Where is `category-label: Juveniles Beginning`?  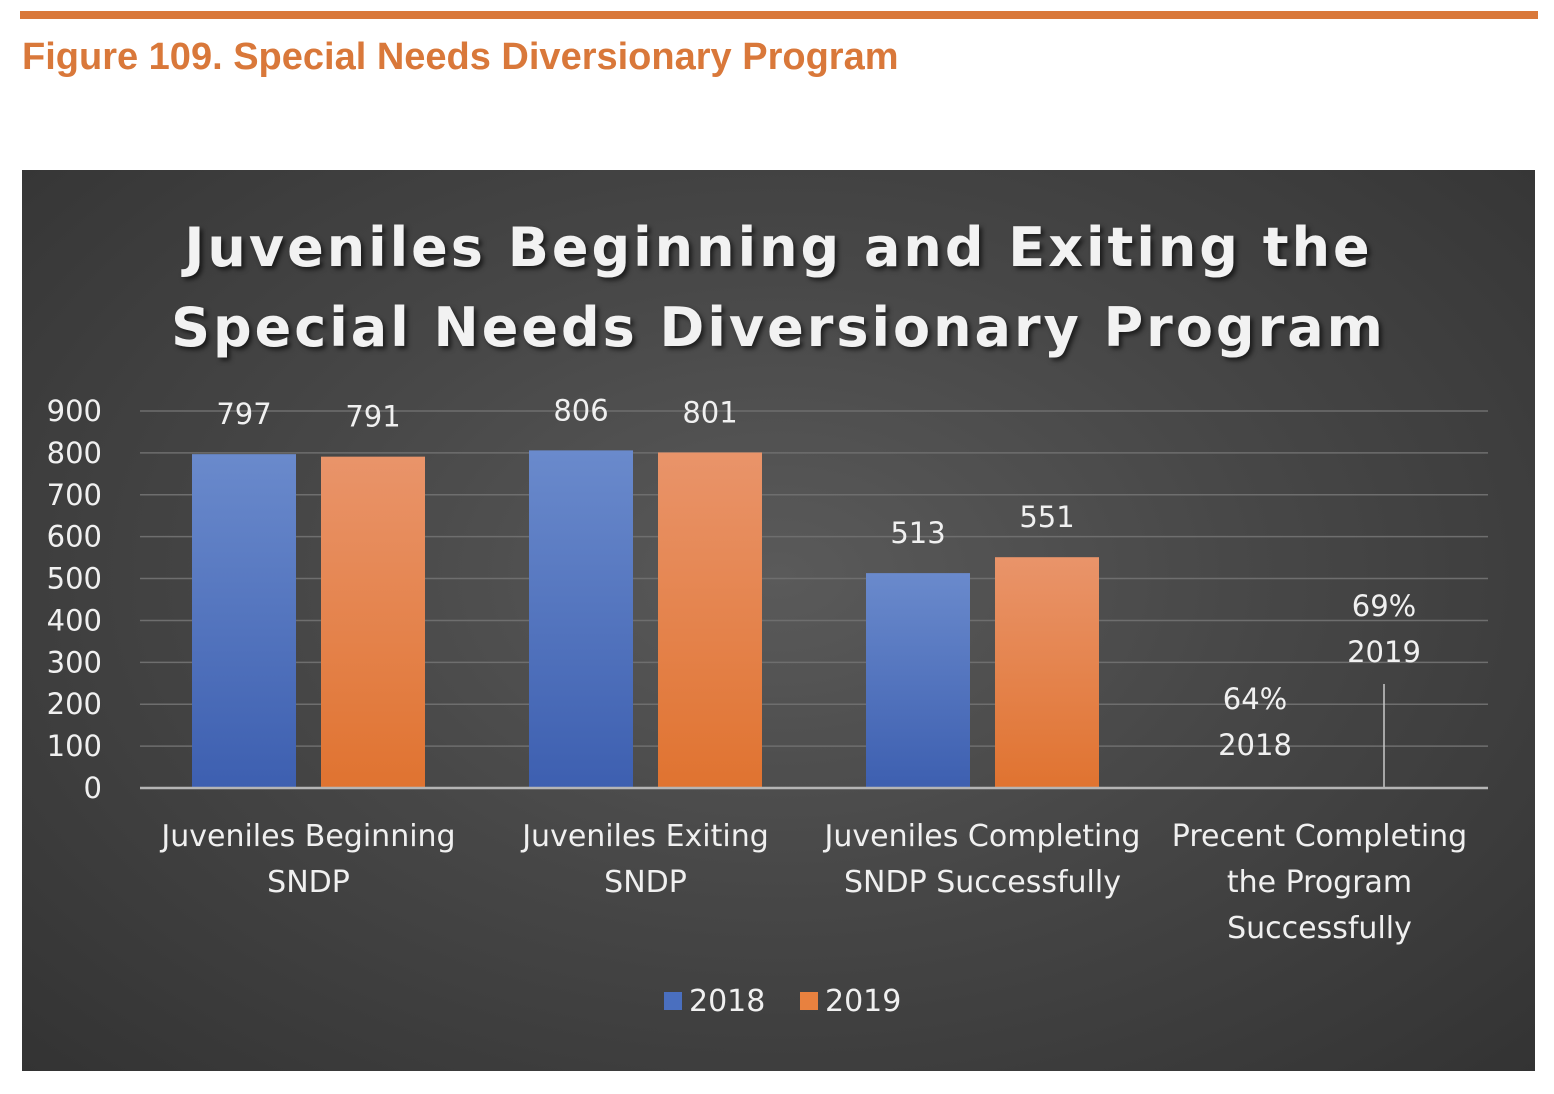
category-label: Juveniles Beginning is located at coordinates (307, 836).